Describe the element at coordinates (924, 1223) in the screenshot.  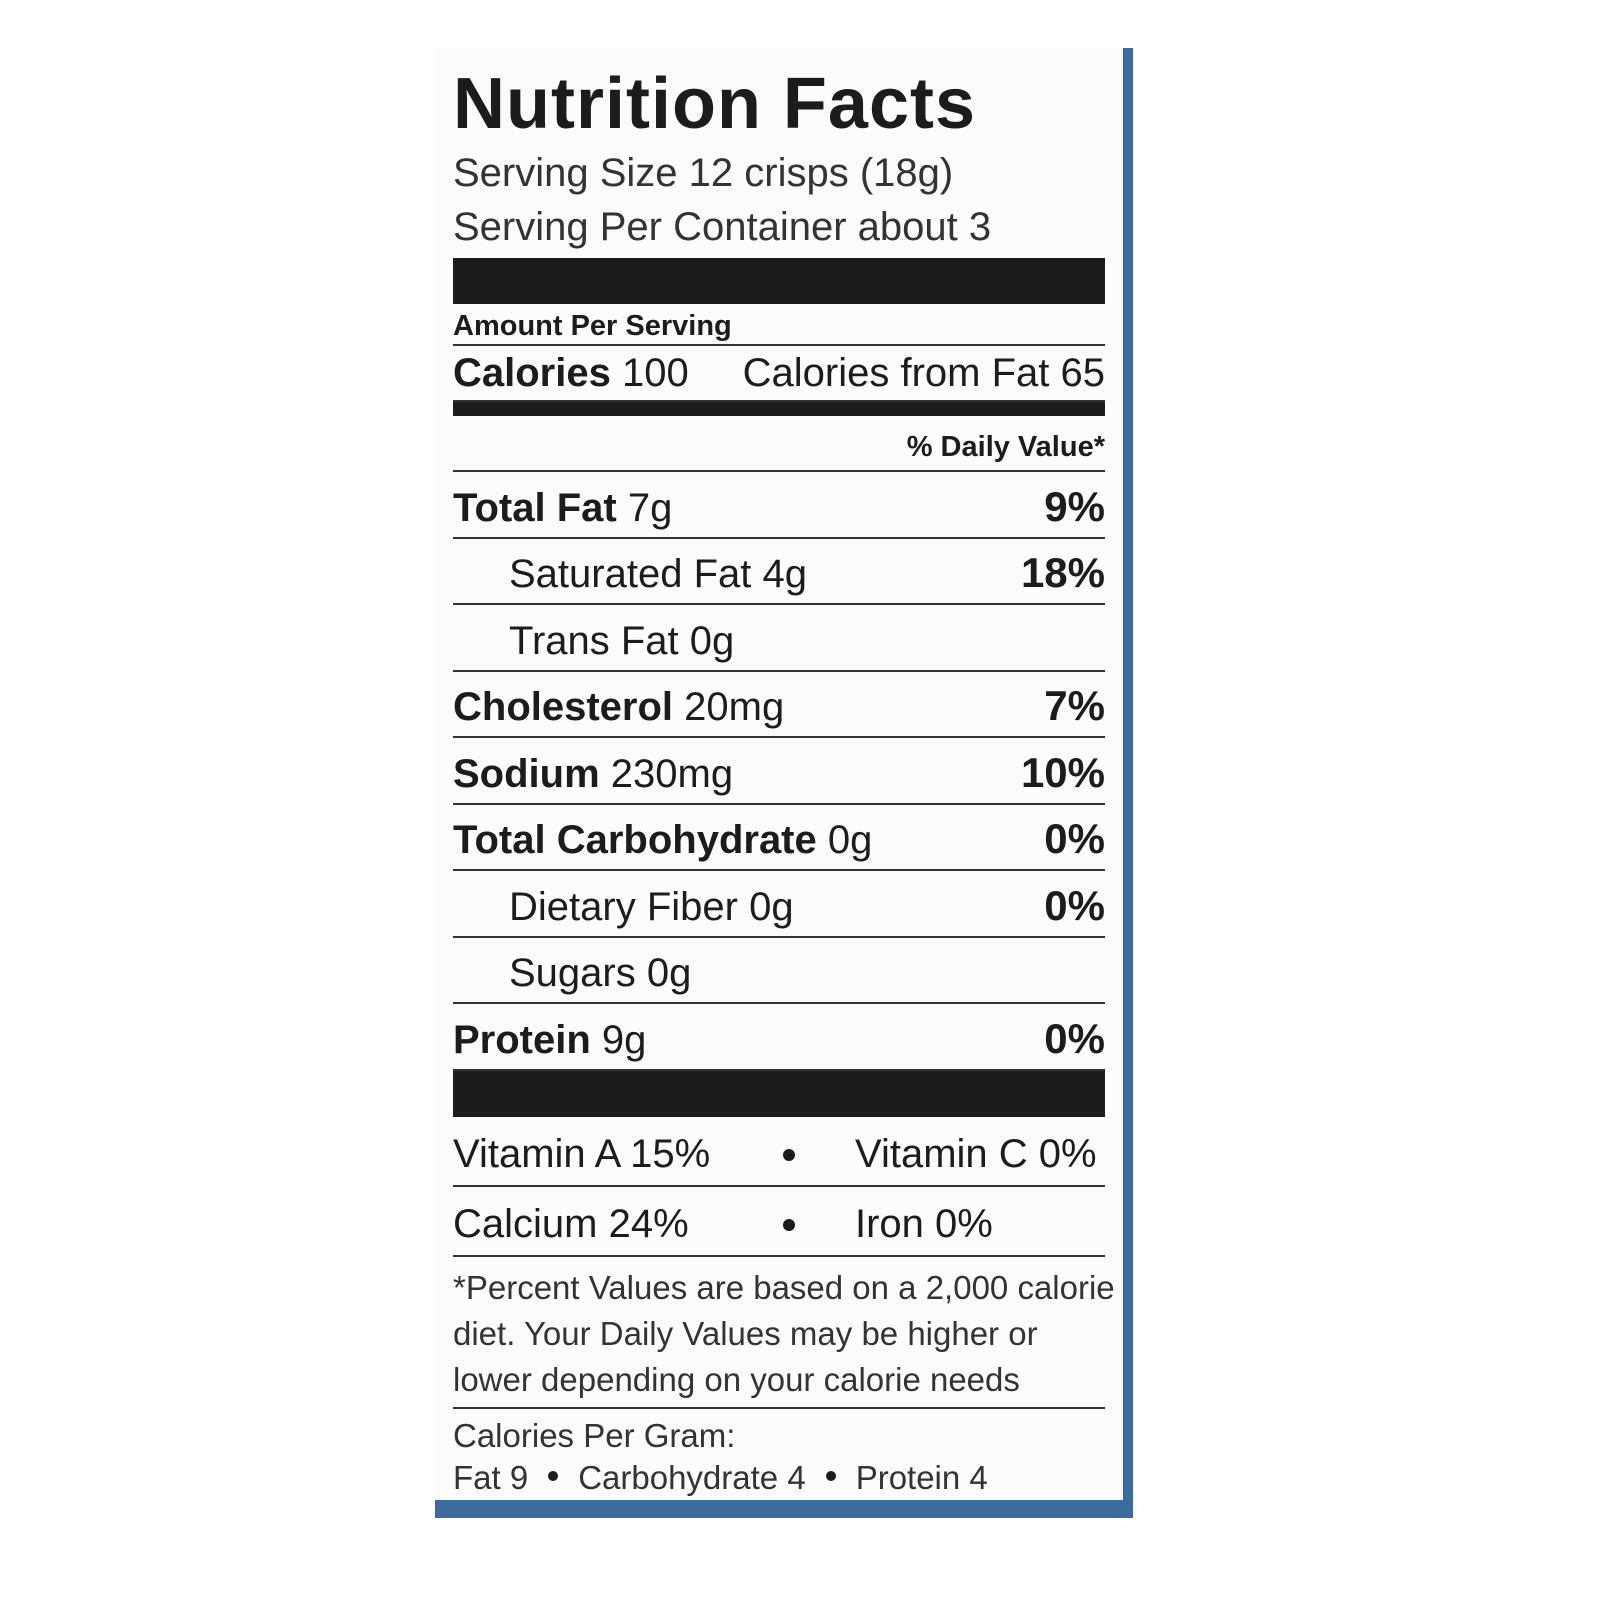
I see `vitamin: Iron 0%` at that location.